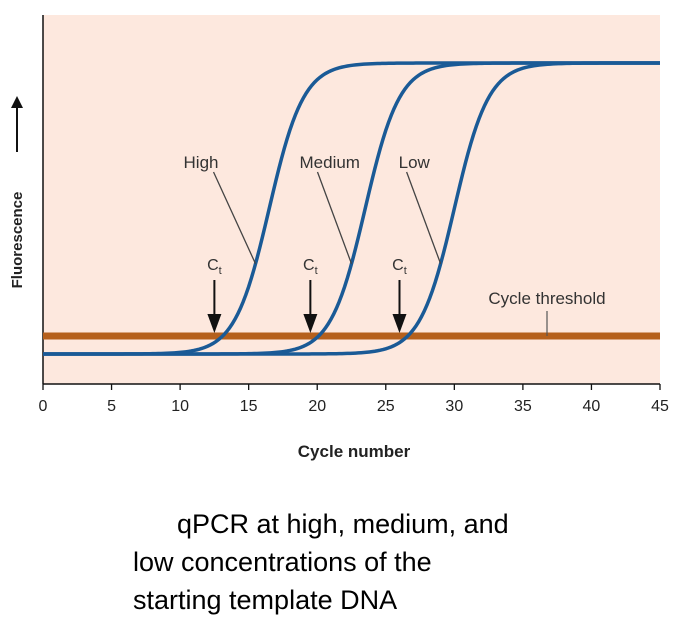 Image resolution: width=681 pixels, height=623 pixels. I want to click on y-axis-title-group: Fluorescence, so click(17, 192).